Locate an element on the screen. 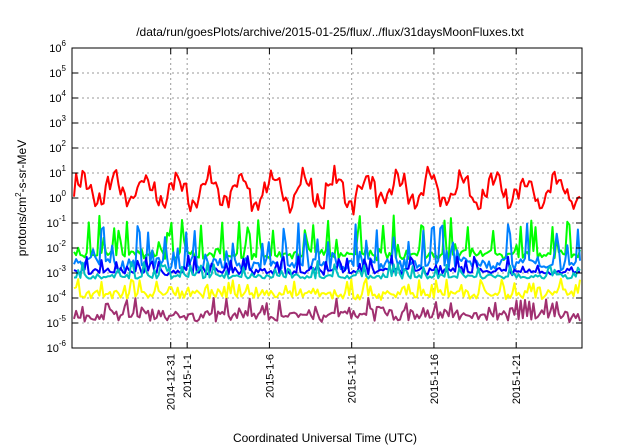 Image resolution: width=640 pixels, height=448 pixels. x-tick-label: 2015-1-1 is located at coordinates (188, 376).